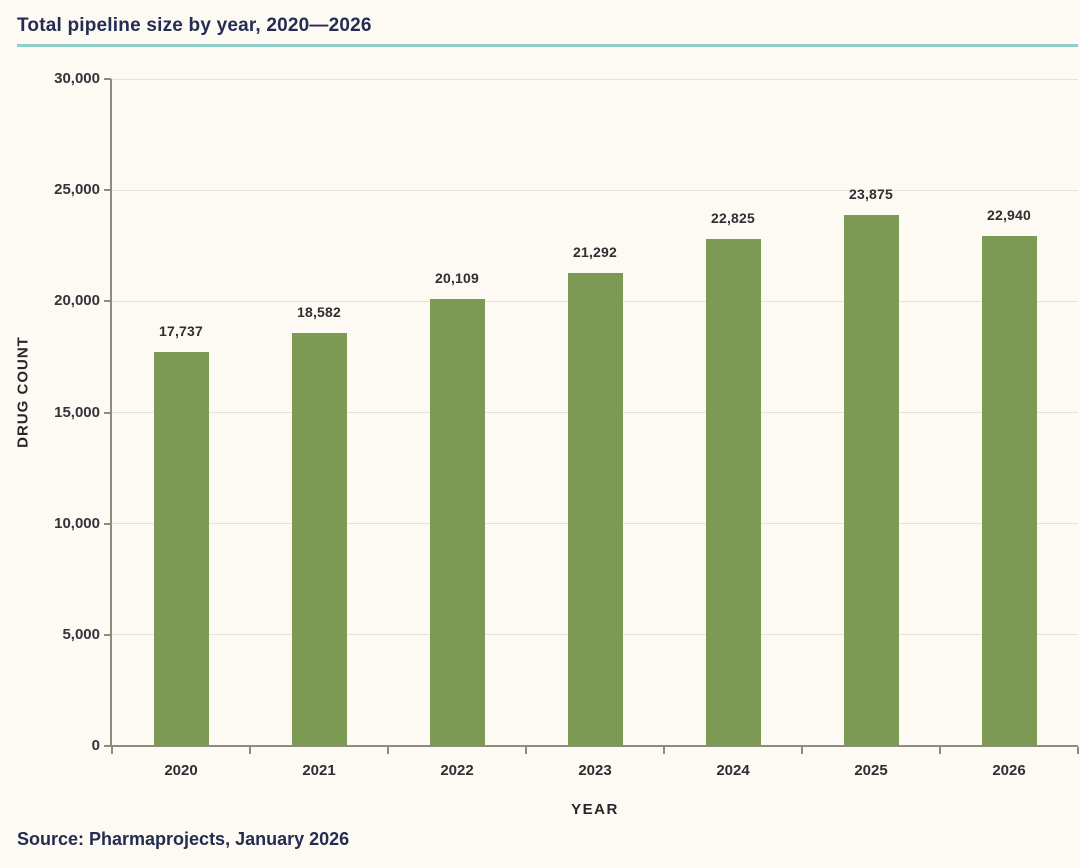 This screenshot has width=1080, height=868. I want to click on bar-value-label-2022: 20,109, so click(457, 277).